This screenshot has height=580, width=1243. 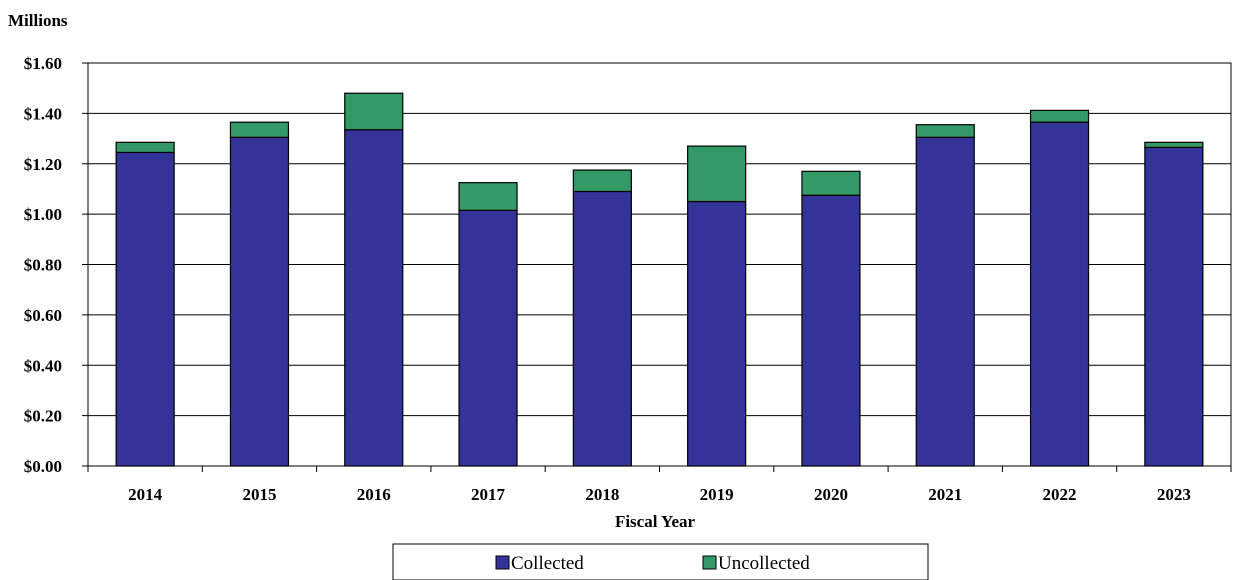 What do you see at coordinates (502, 562) in the screenshot?
I see `legend-swatch-collected` at bounding box center [502, 562].